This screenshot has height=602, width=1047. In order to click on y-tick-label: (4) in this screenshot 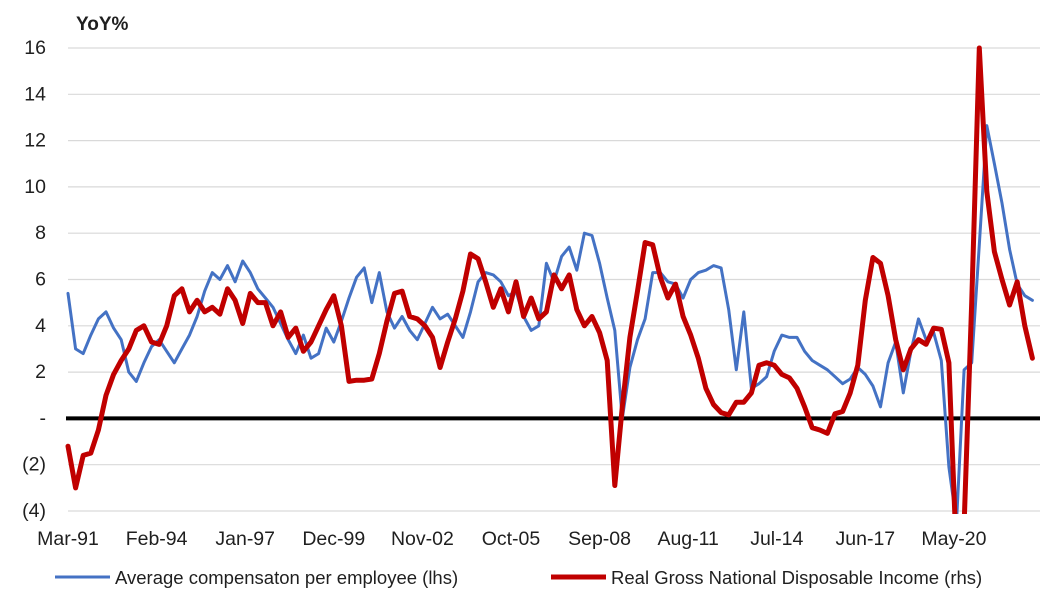, I will do `click(34, 511)`.